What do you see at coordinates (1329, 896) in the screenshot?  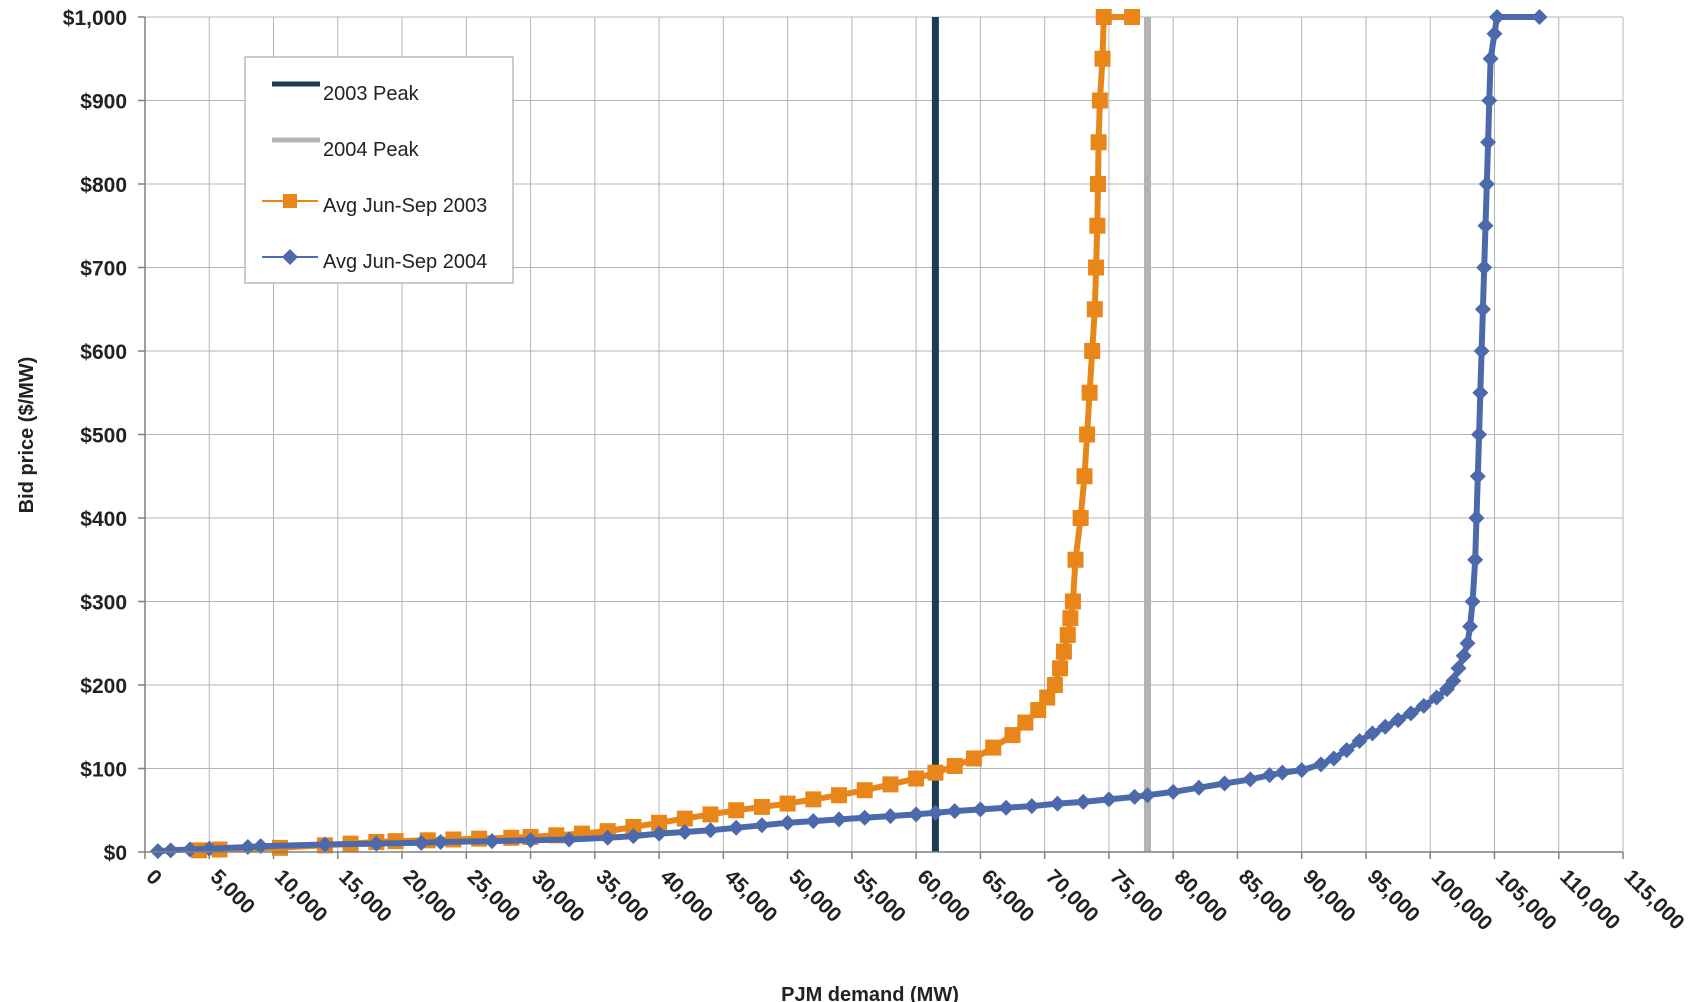 I see `x-tick-label: 90,000` at bounding box center [1329, 896].